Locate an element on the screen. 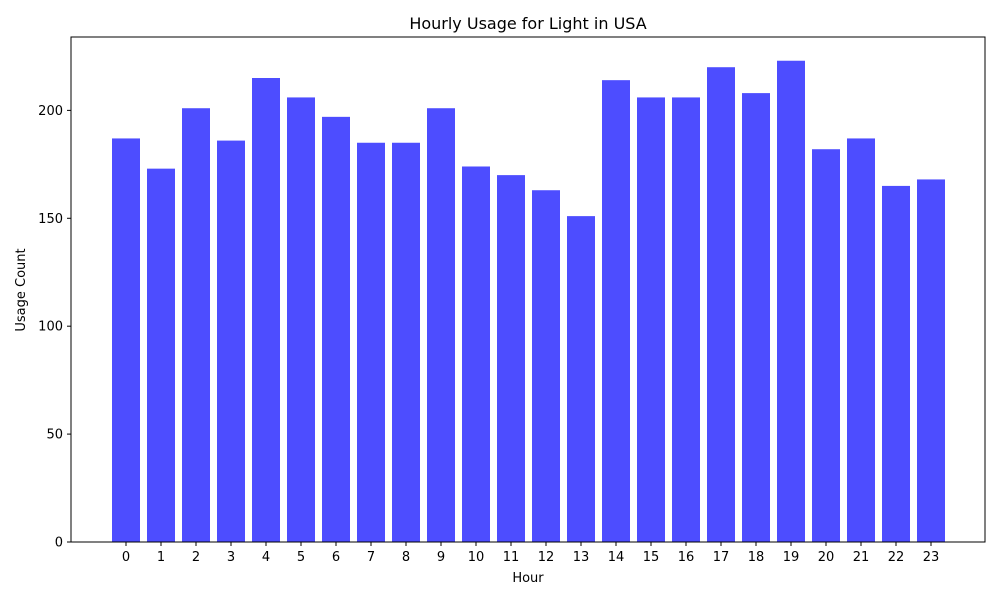  x-tick-label: 22 is located at coordinates (896, 557).